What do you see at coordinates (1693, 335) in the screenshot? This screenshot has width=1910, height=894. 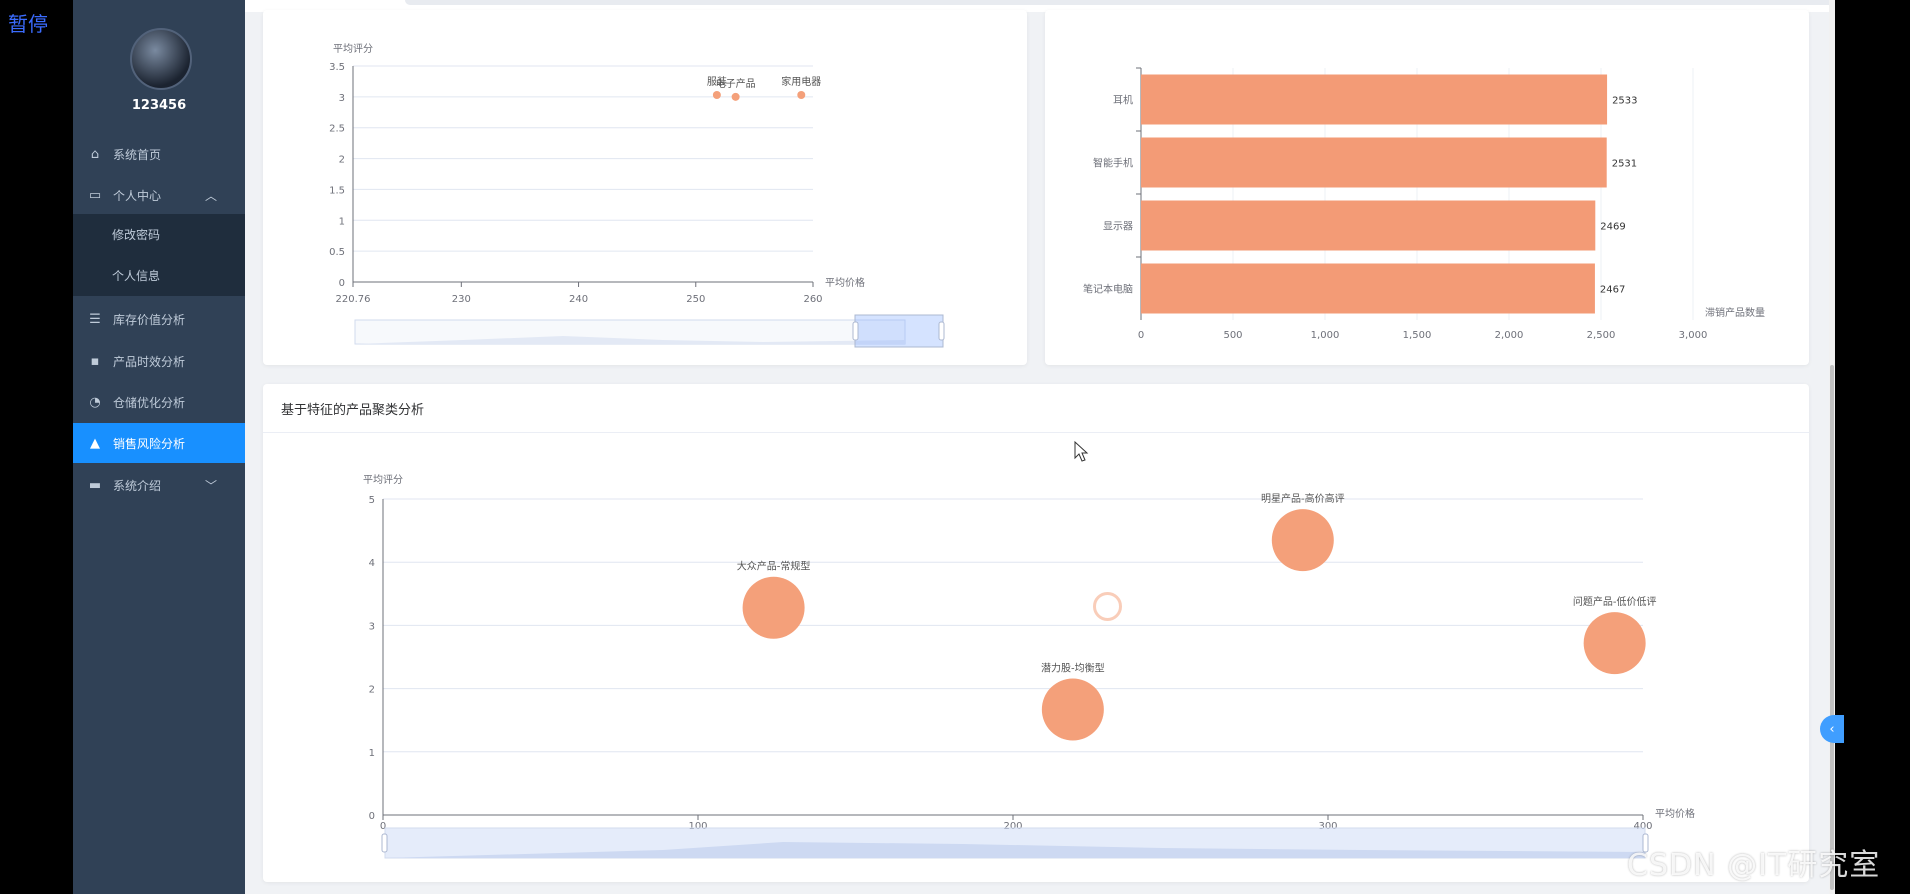 I see `x-tick-label: 3,000` at bounding box center [1693, 335].